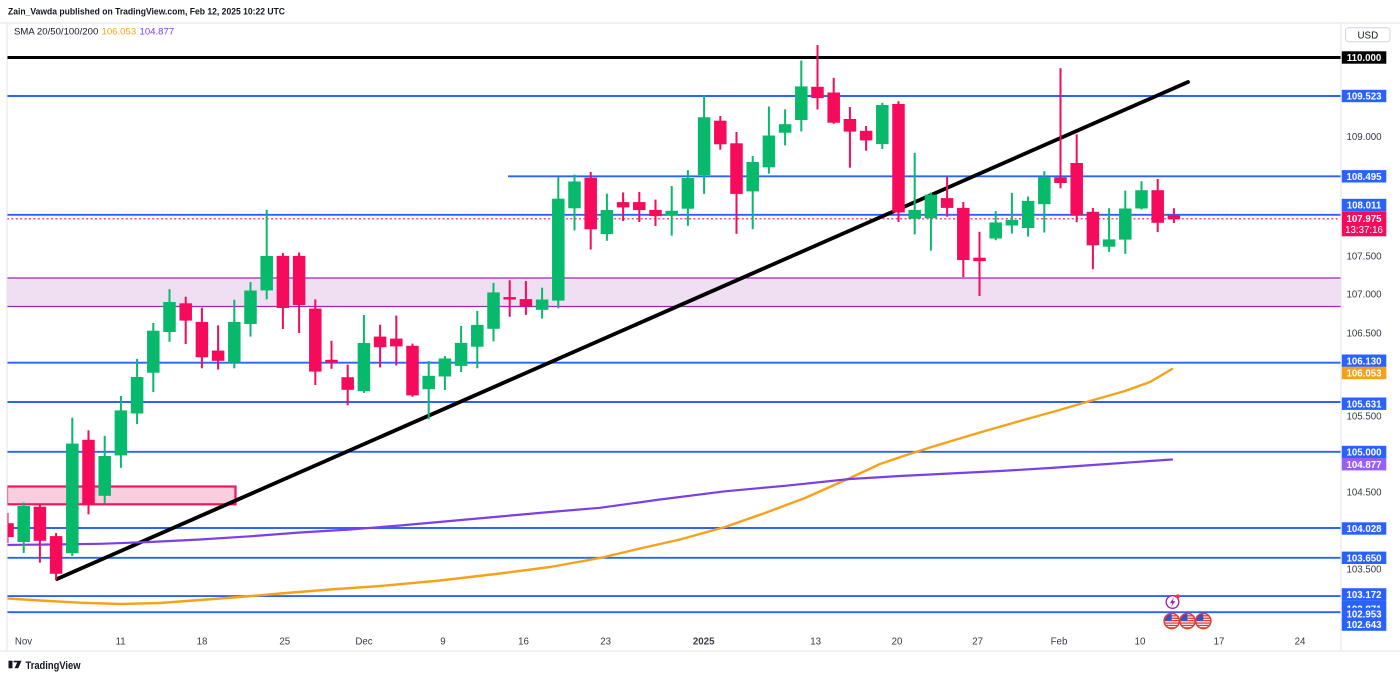  Describe the element at coordinates (1364, 570) in the screenshot. I see `svg-text: 103.500` at that location.